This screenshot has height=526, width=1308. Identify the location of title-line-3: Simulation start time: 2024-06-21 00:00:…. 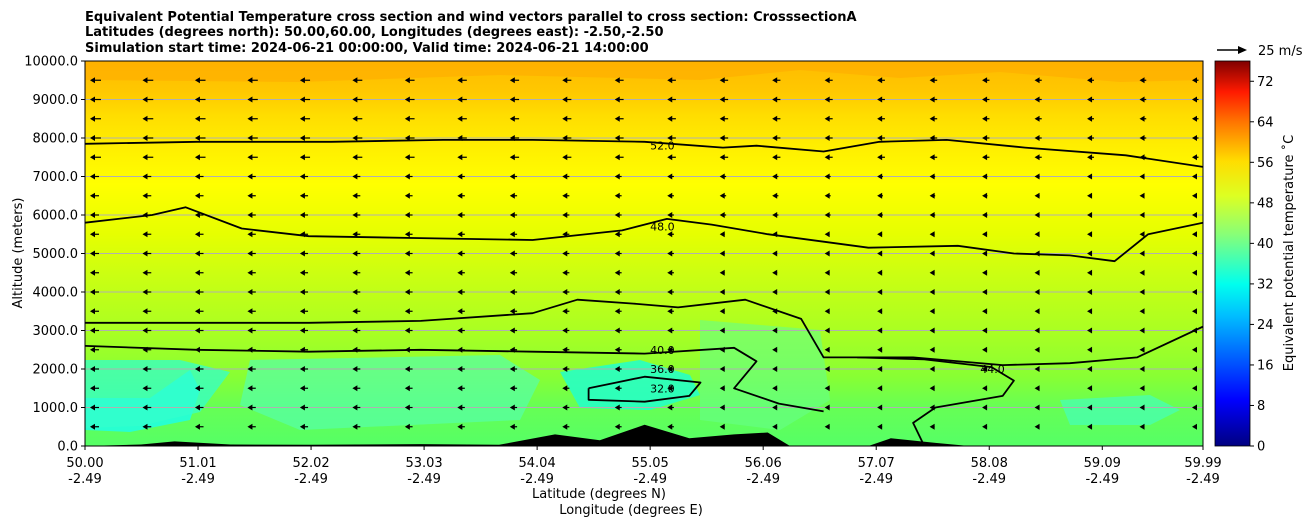
(367, 48).